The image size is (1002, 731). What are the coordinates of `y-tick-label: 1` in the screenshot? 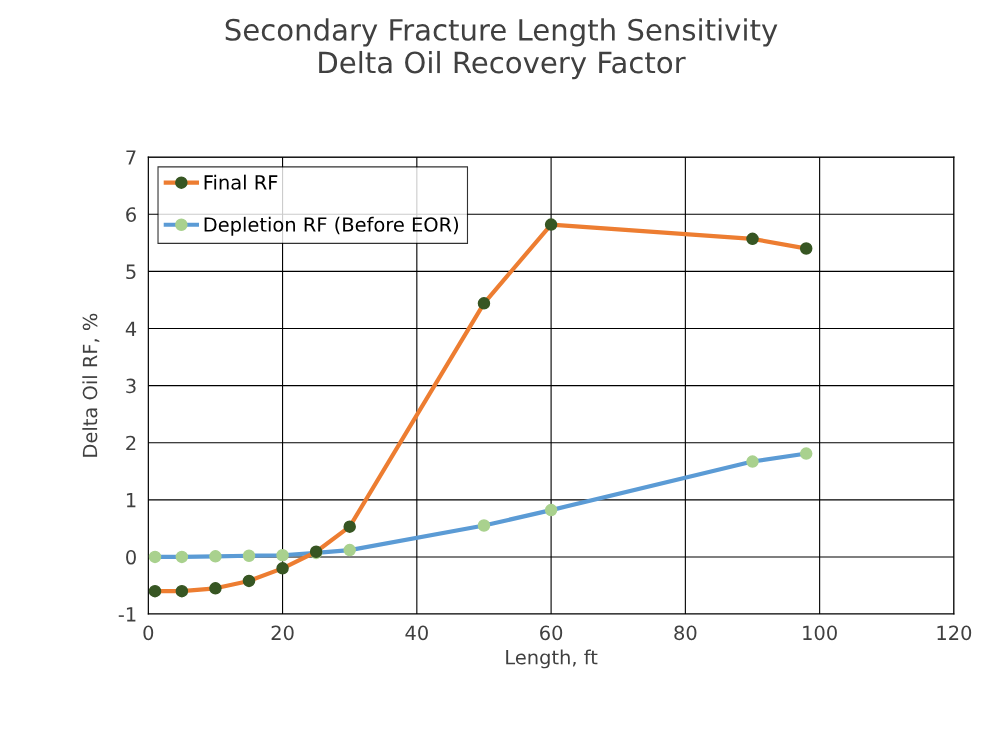 It's located at (131, 500).